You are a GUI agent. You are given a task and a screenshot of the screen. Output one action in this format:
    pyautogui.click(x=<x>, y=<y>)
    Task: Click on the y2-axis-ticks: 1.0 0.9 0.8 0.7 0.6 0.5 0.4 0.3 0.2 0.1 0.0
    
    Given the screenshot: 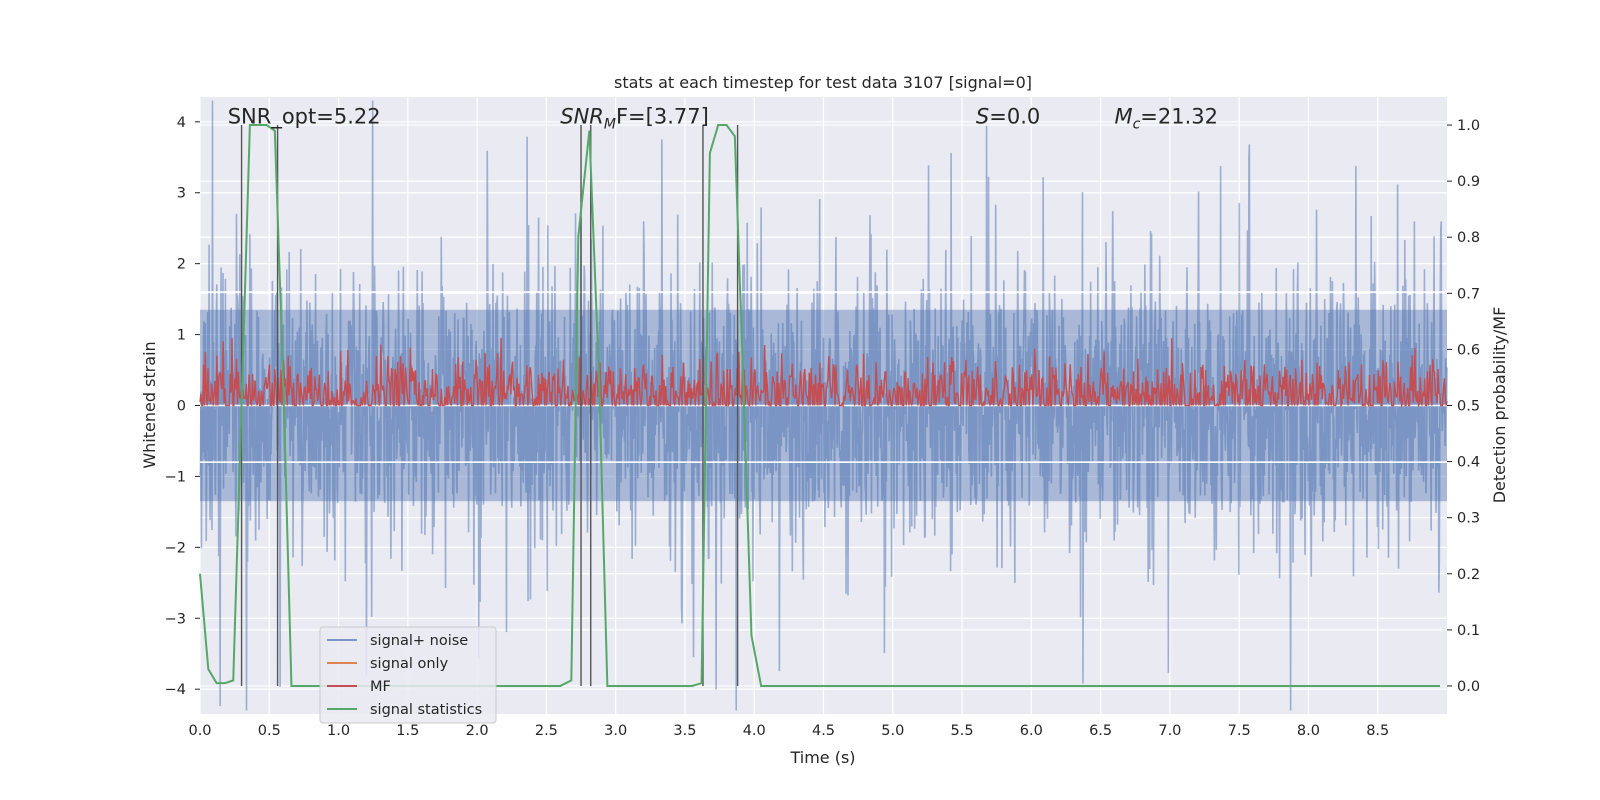 What is the action you would take?
    pyautogui.click(x=1463, y=406)
    